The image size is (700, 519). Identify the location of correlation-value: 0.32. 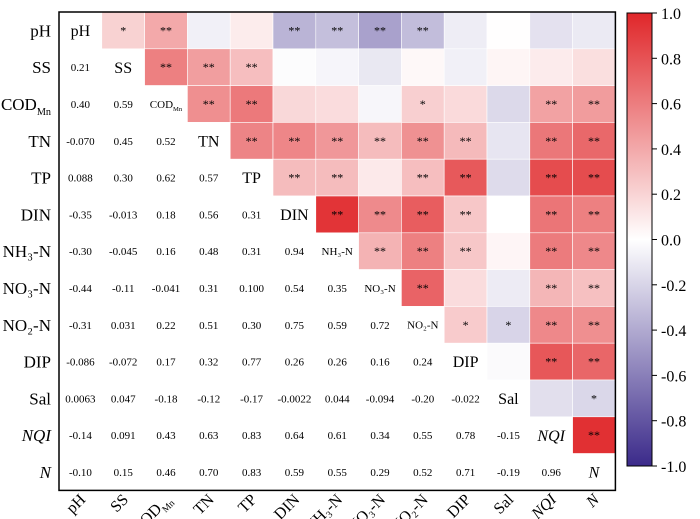
(208, 363).